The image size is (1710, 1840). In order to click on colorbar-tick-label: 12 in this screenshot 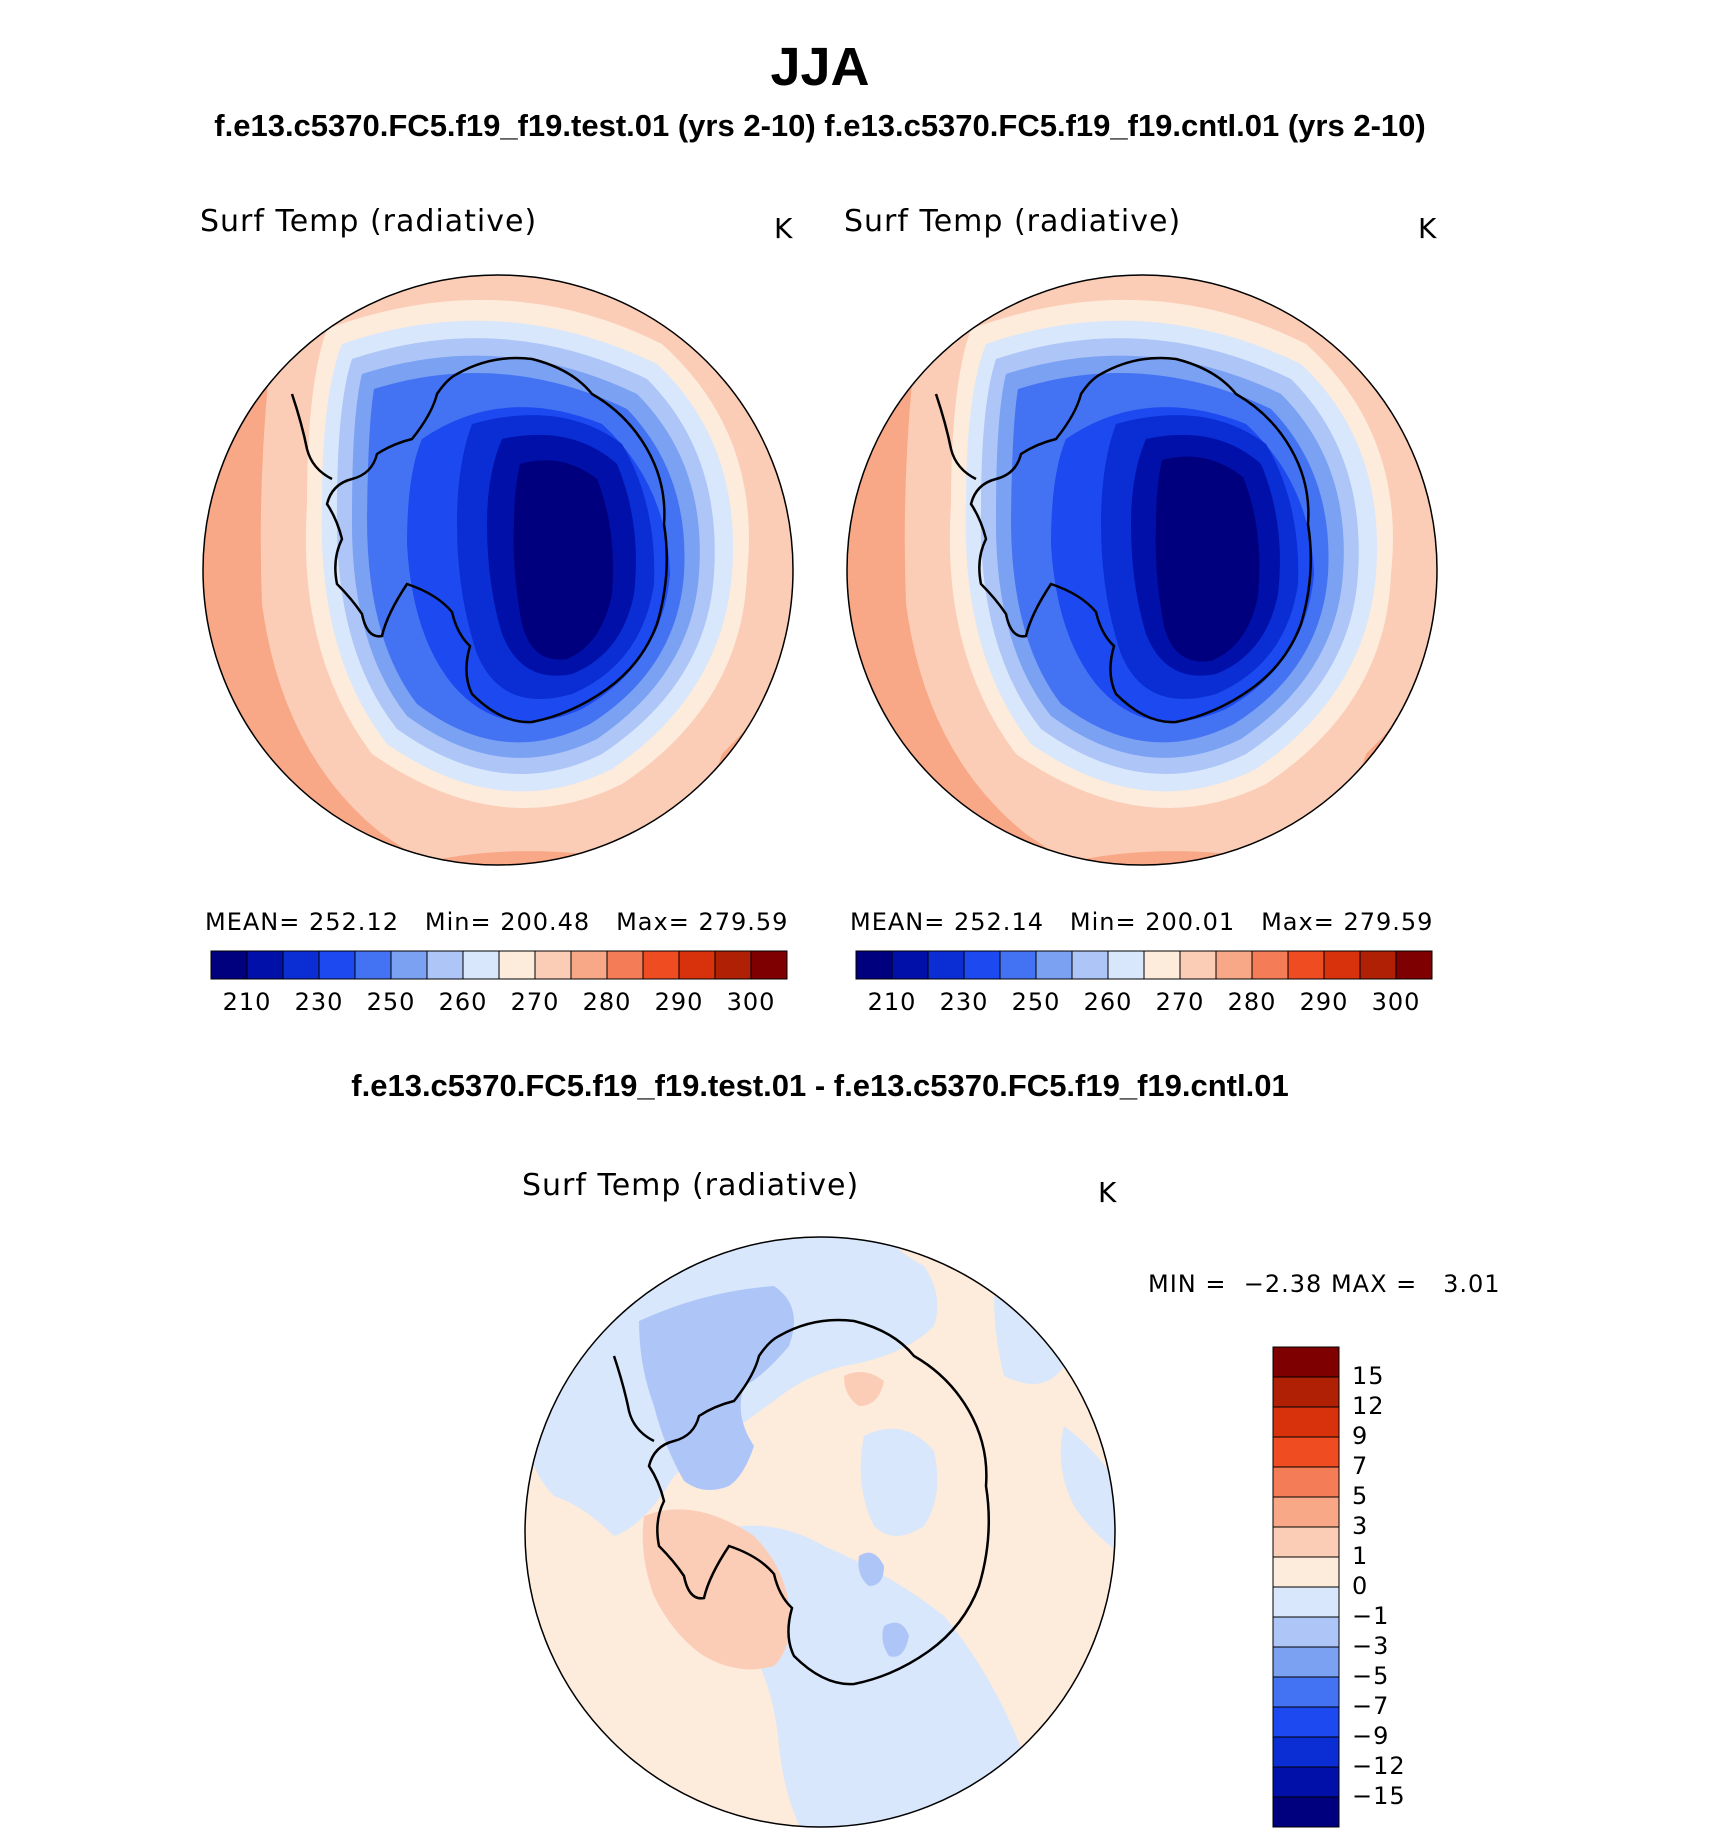, I will do `click(1368, 1406)`.